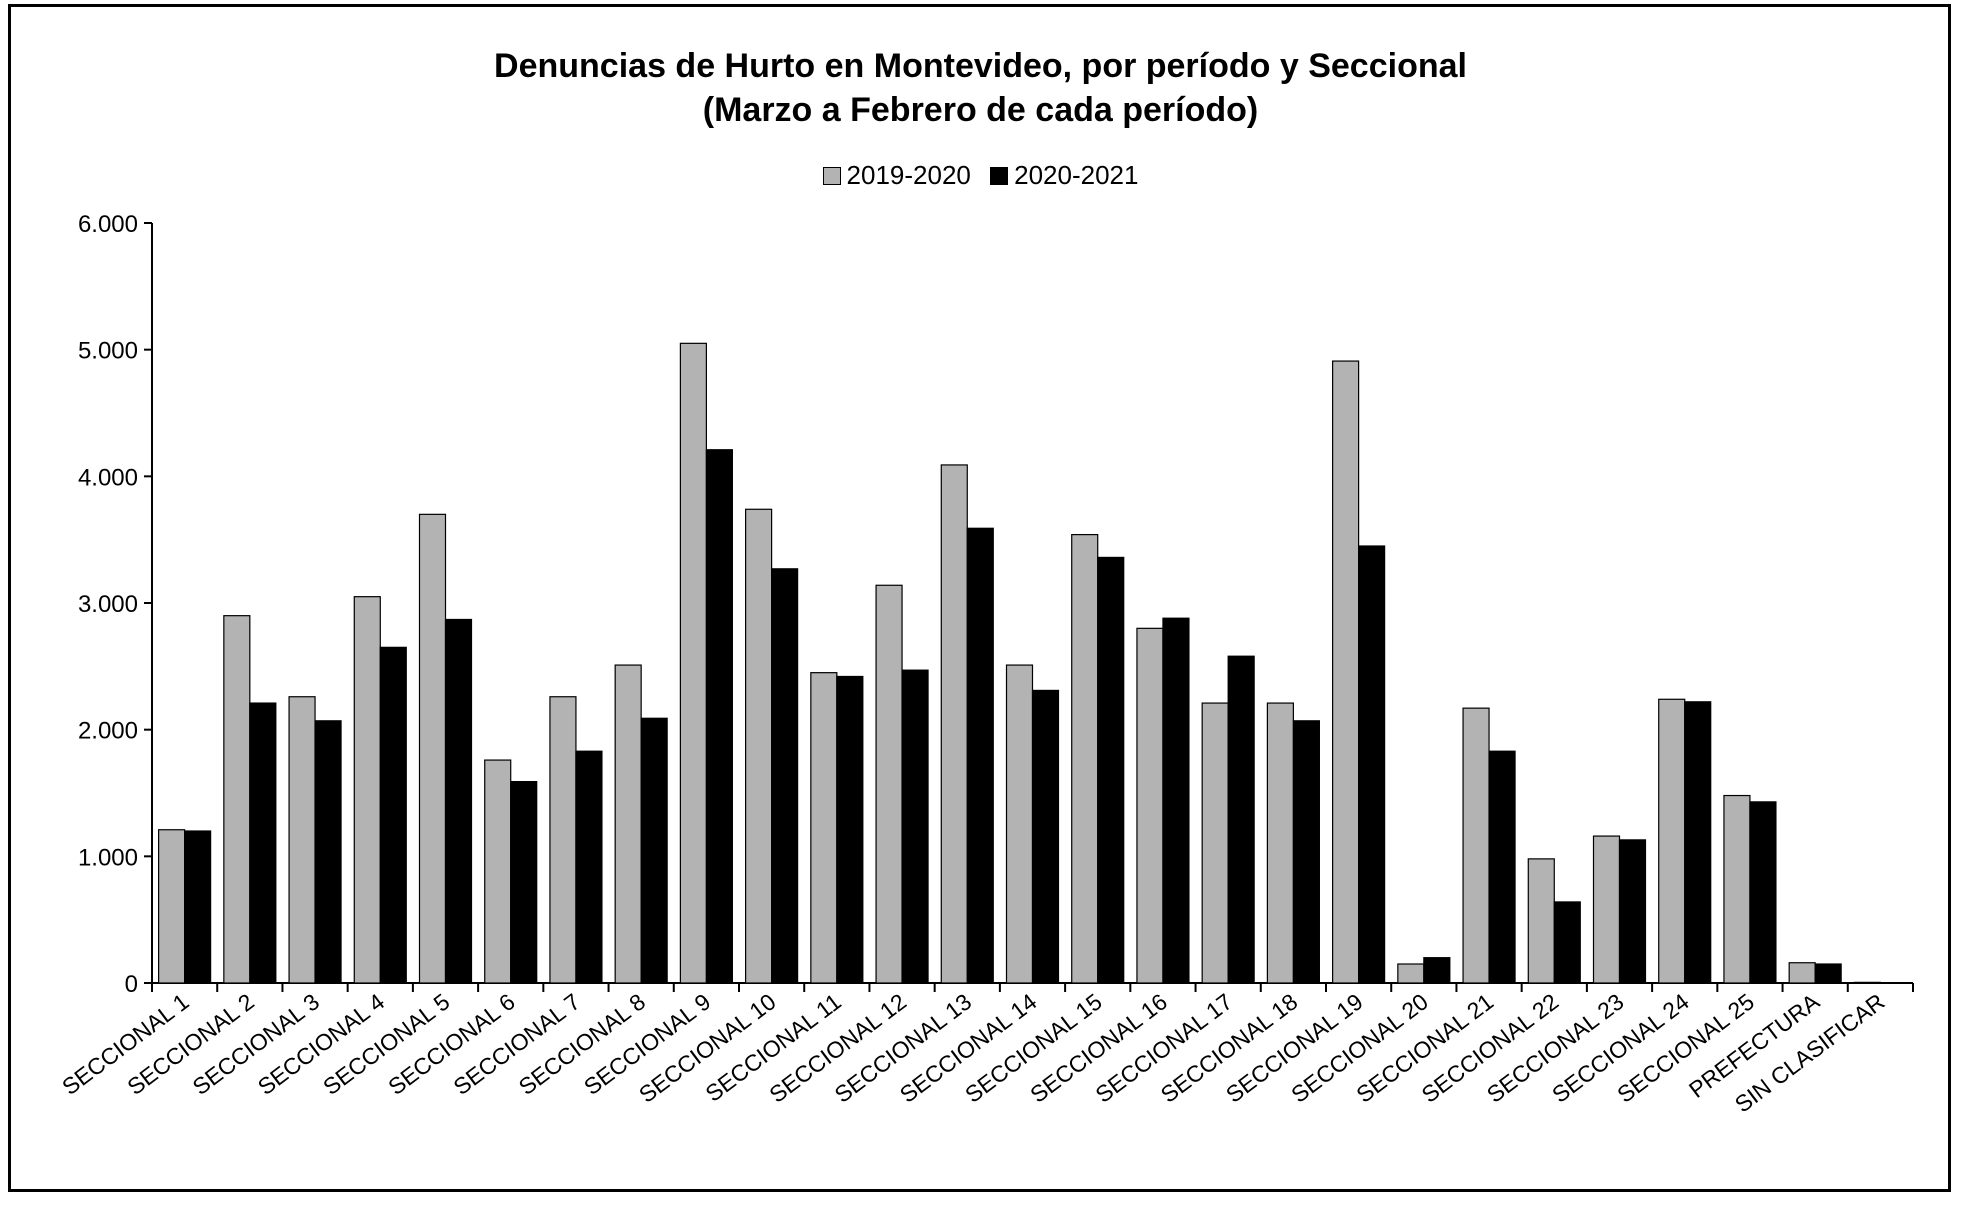 This screenshot has height=1205, width=1961. I want to click on legend-label-series1: 2019-2020, so click(908, 175).